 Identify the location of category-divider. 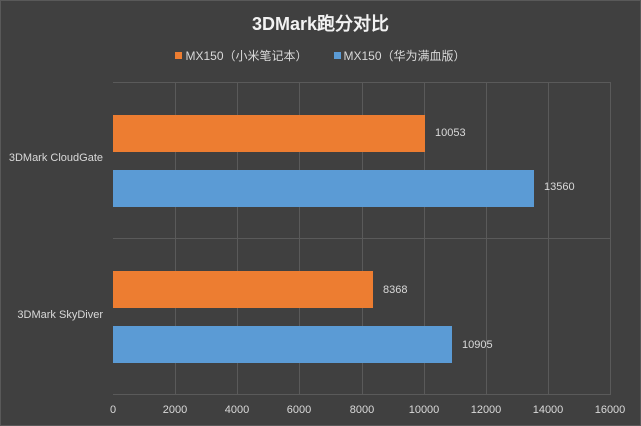
(361, 238).